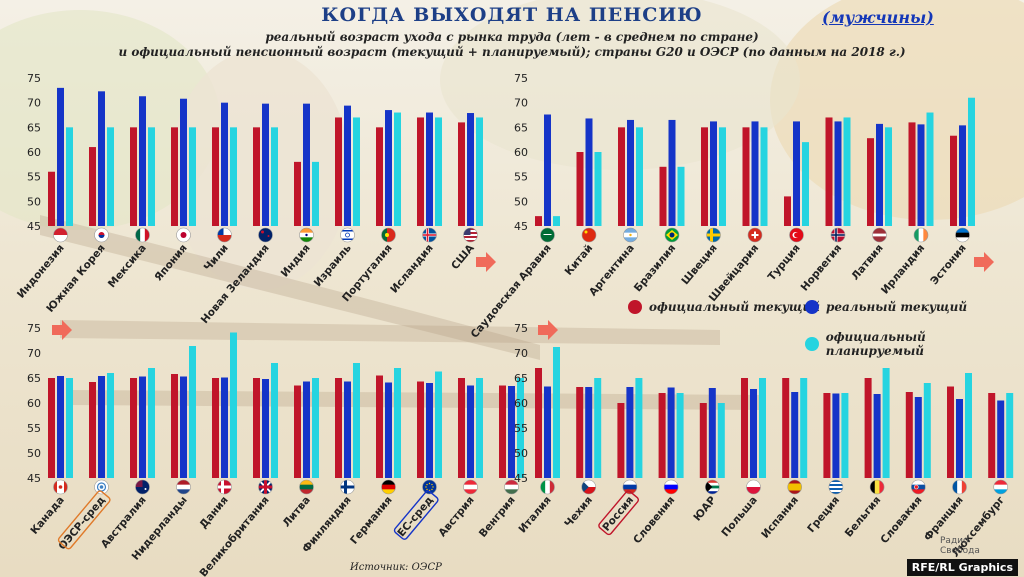  I want to click on flag-ireland-icon, so click(921, 235).